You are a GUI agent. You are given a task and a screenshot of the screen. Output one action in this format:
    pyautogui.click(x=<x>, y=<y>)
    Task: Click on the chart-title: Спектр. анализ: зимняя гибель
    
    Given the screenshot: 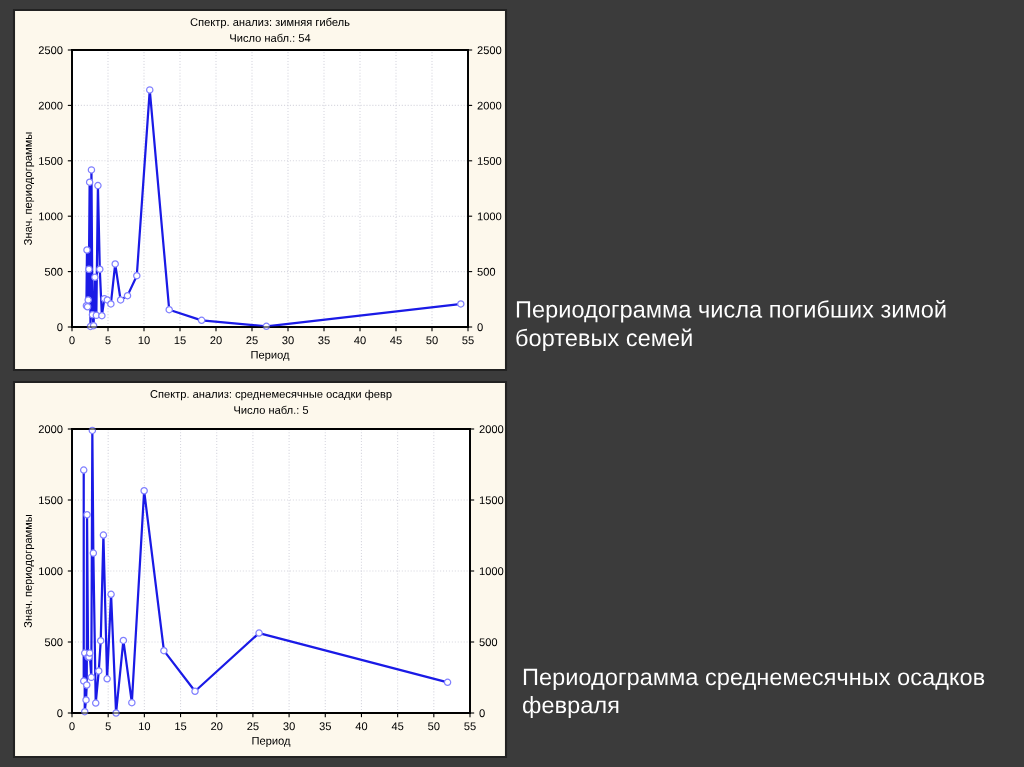 What is the action you would take?
    pyautogui.click(x=270, y=23)
    